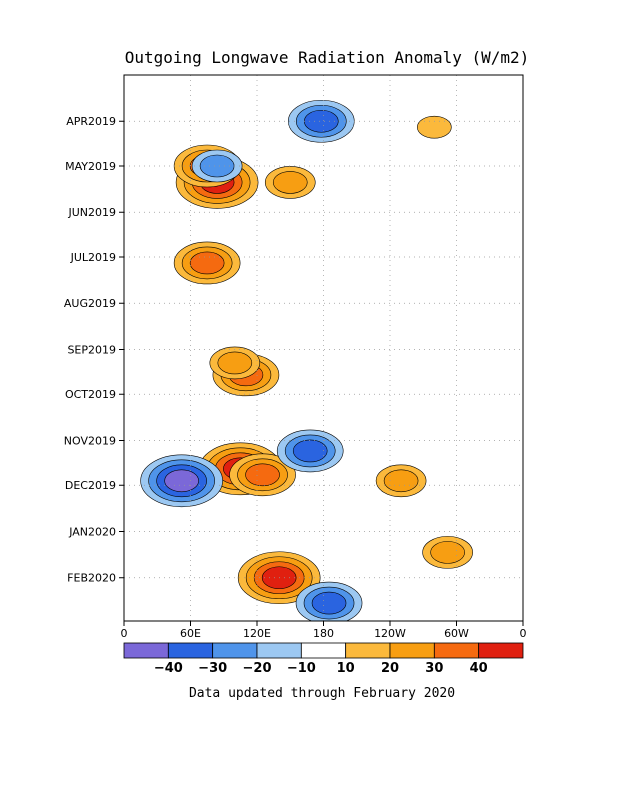  I want to click on y-tick-label: JUN2019, so click(91, 212).